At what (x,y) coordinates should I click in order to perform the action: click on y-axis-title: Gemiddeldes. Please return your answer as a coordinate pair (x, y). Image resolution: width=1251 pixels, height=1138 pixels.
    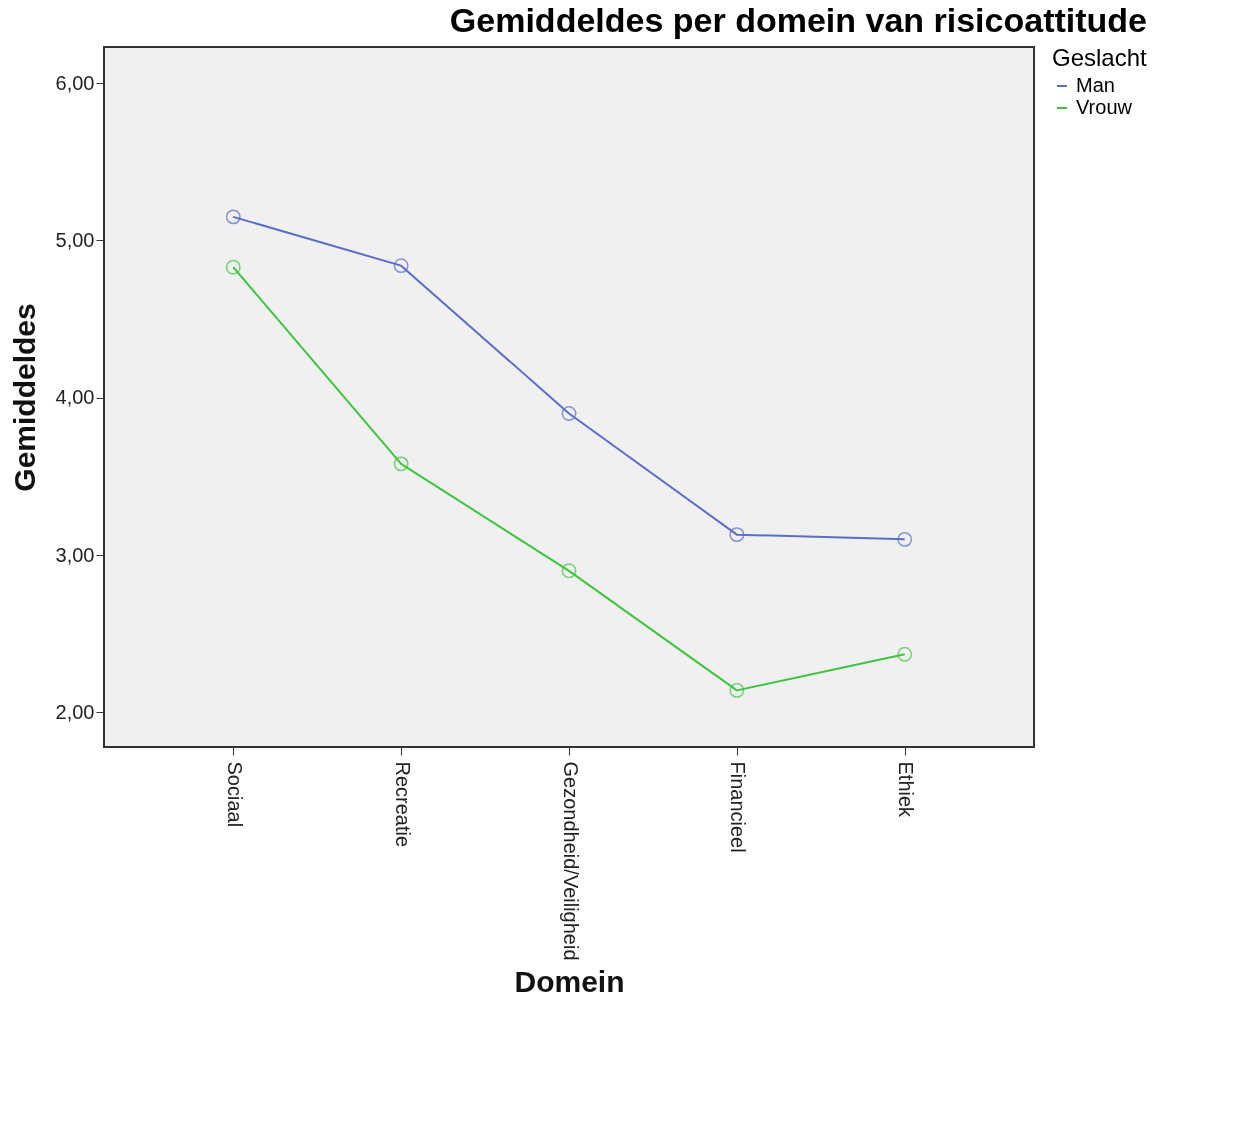
    Looking at the image, I should click on (24, 397).